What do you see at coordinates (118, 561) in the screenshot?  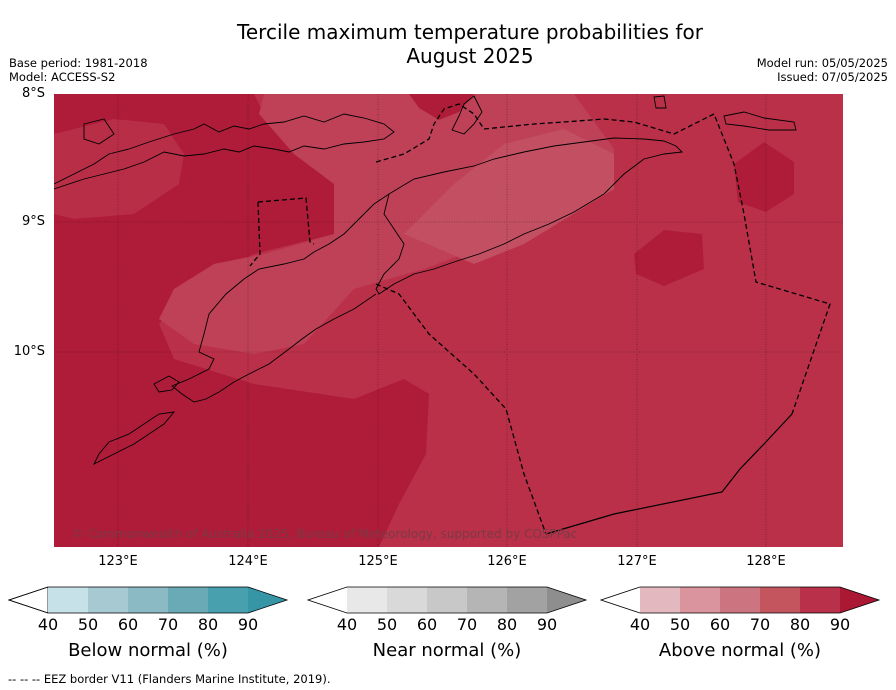 I see `lon-label-123e: 123°E` at bounding box center [118, 561].